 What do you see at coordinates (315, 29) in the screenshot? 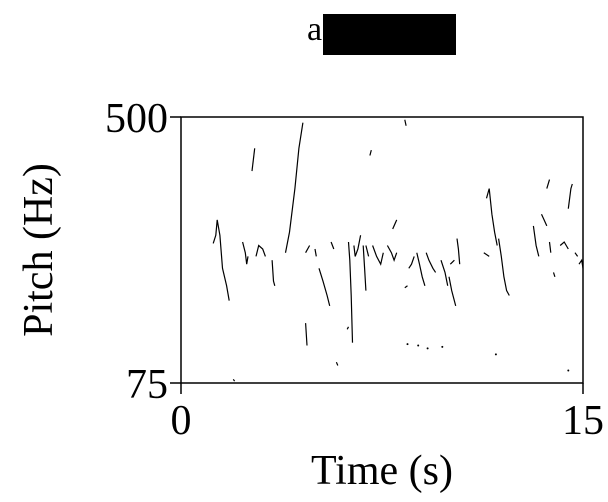
I see `chart-title: a` at bounding box center [315, 29].